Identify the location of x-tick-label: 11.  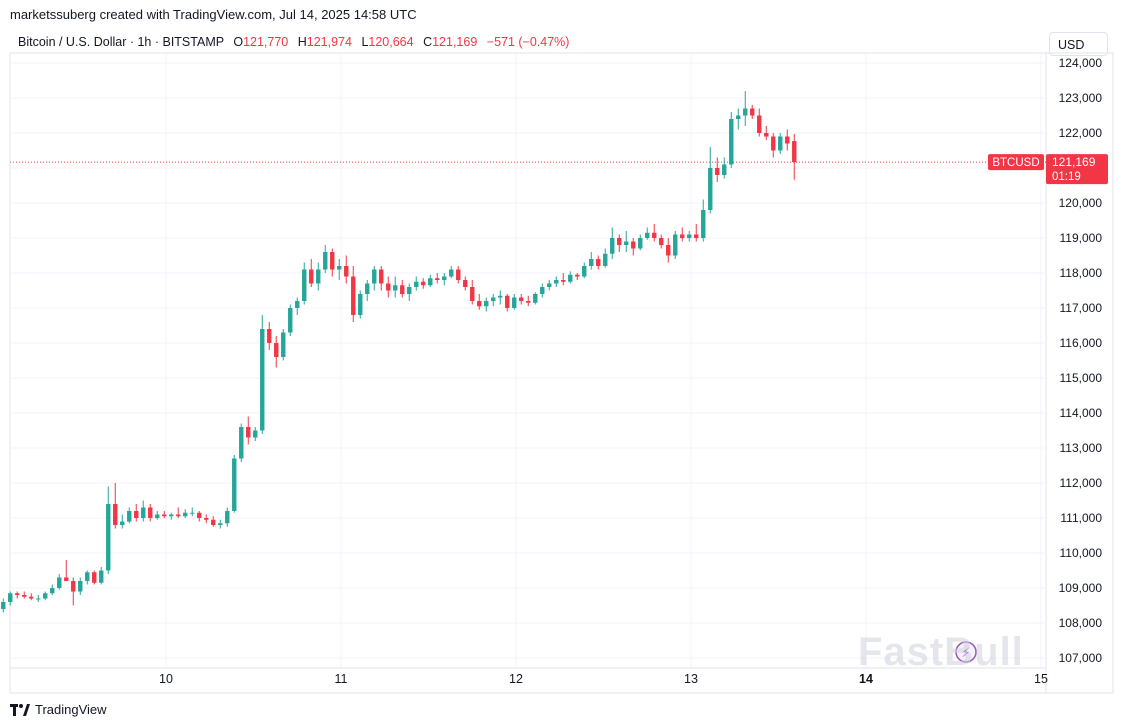
(341, 679).